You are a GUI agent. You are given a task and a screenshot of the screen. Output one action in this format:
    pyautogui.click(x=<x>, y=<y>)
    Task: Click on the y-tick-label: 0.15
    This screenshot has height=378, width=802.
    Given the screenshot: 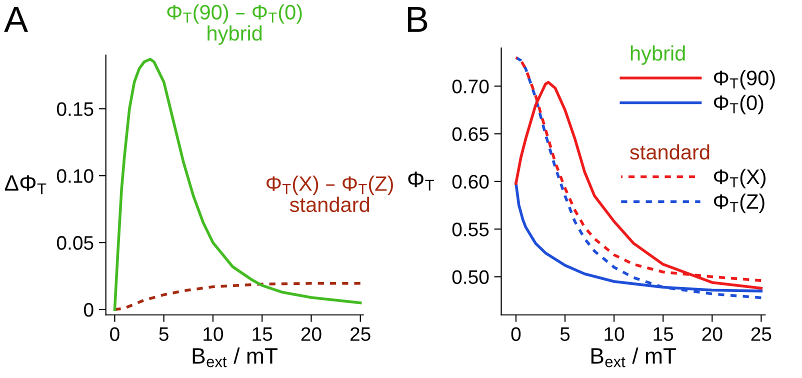 What is the action you would take?
    pyautogui.click(x=75, y=109)
    